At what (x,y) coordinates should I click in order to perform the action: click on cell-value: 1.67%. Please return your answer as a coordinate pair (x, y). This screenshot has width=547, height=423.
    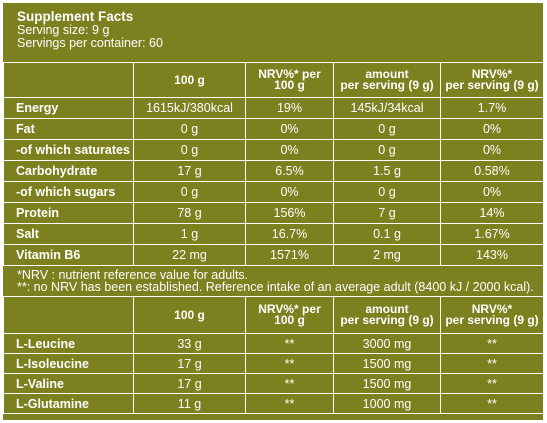
    Looking at the image, I should click on (492, 234).